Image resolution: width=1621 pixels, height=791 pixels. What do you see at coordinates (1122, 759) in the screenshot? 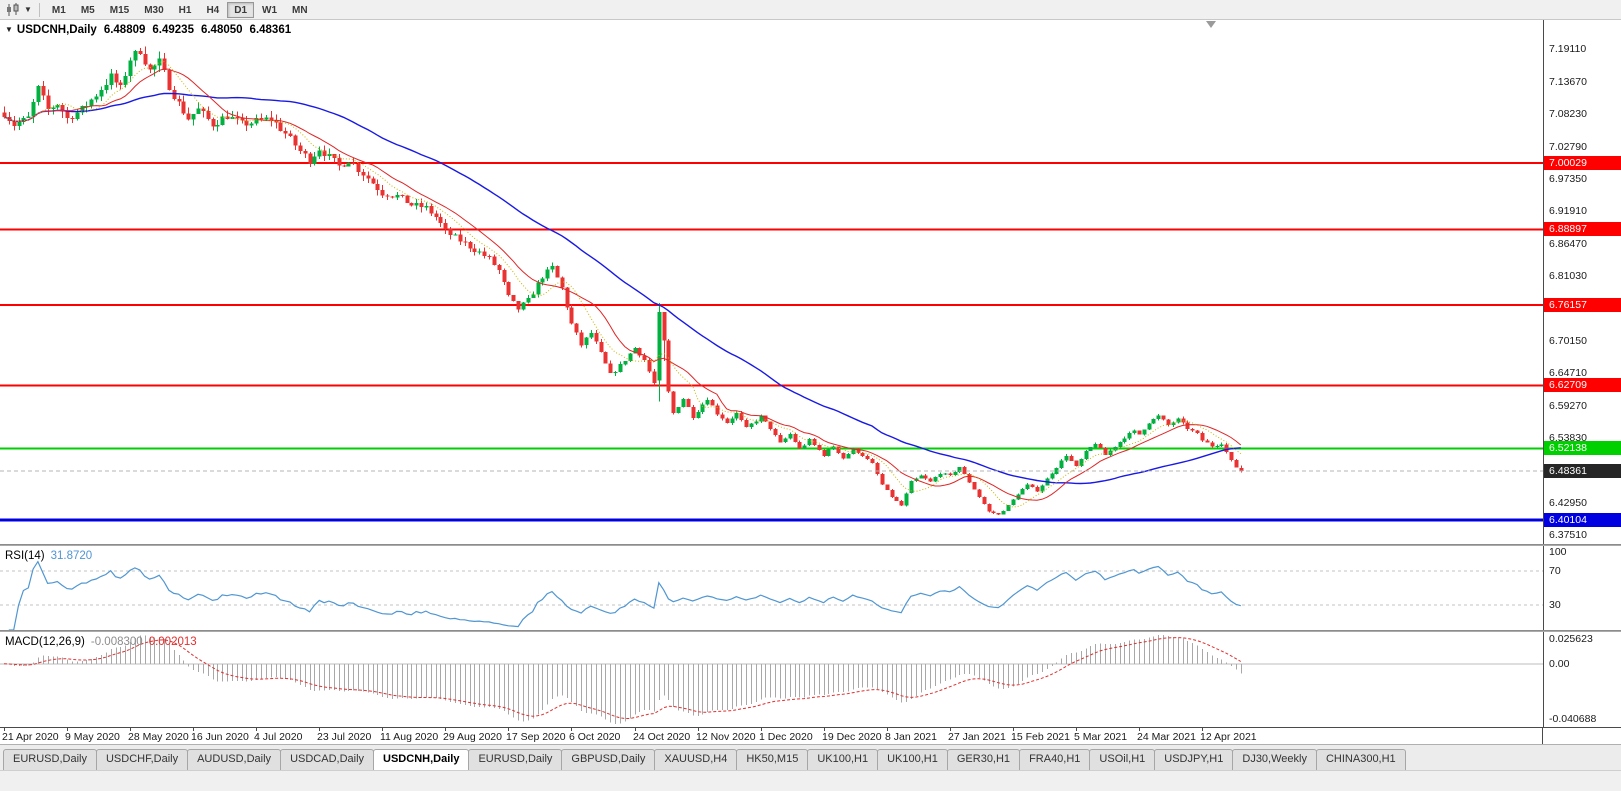
I see `chart-tab-usoil-h1: USOil,H1` at bounding box center [1122, 759].